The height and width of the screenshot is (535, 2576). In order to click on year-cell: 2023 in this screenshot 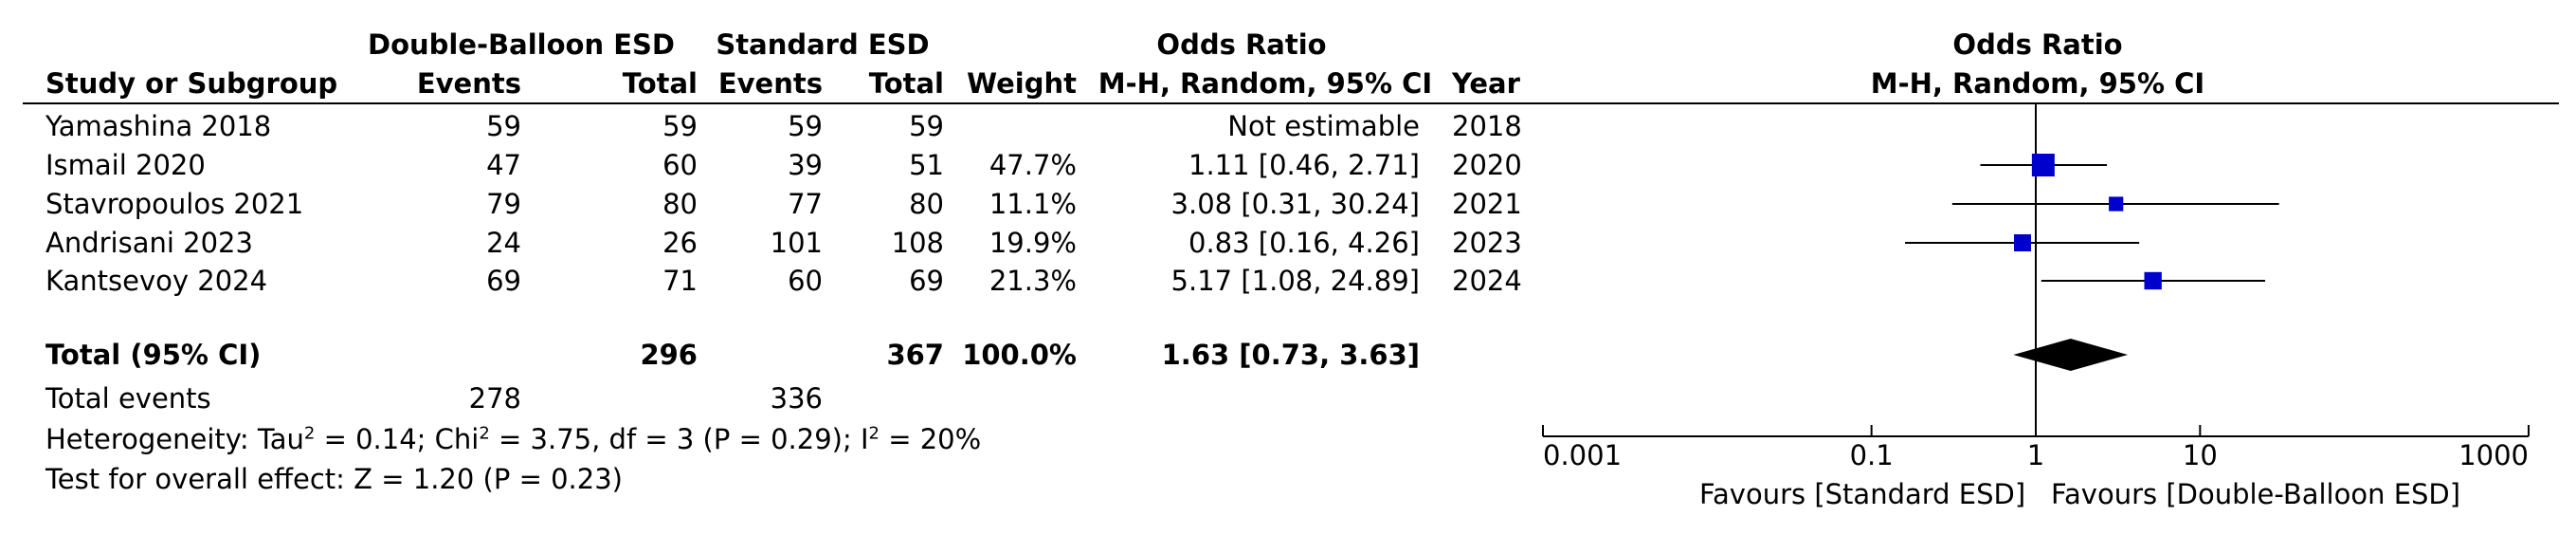, I will do `click(1487, 243)`.